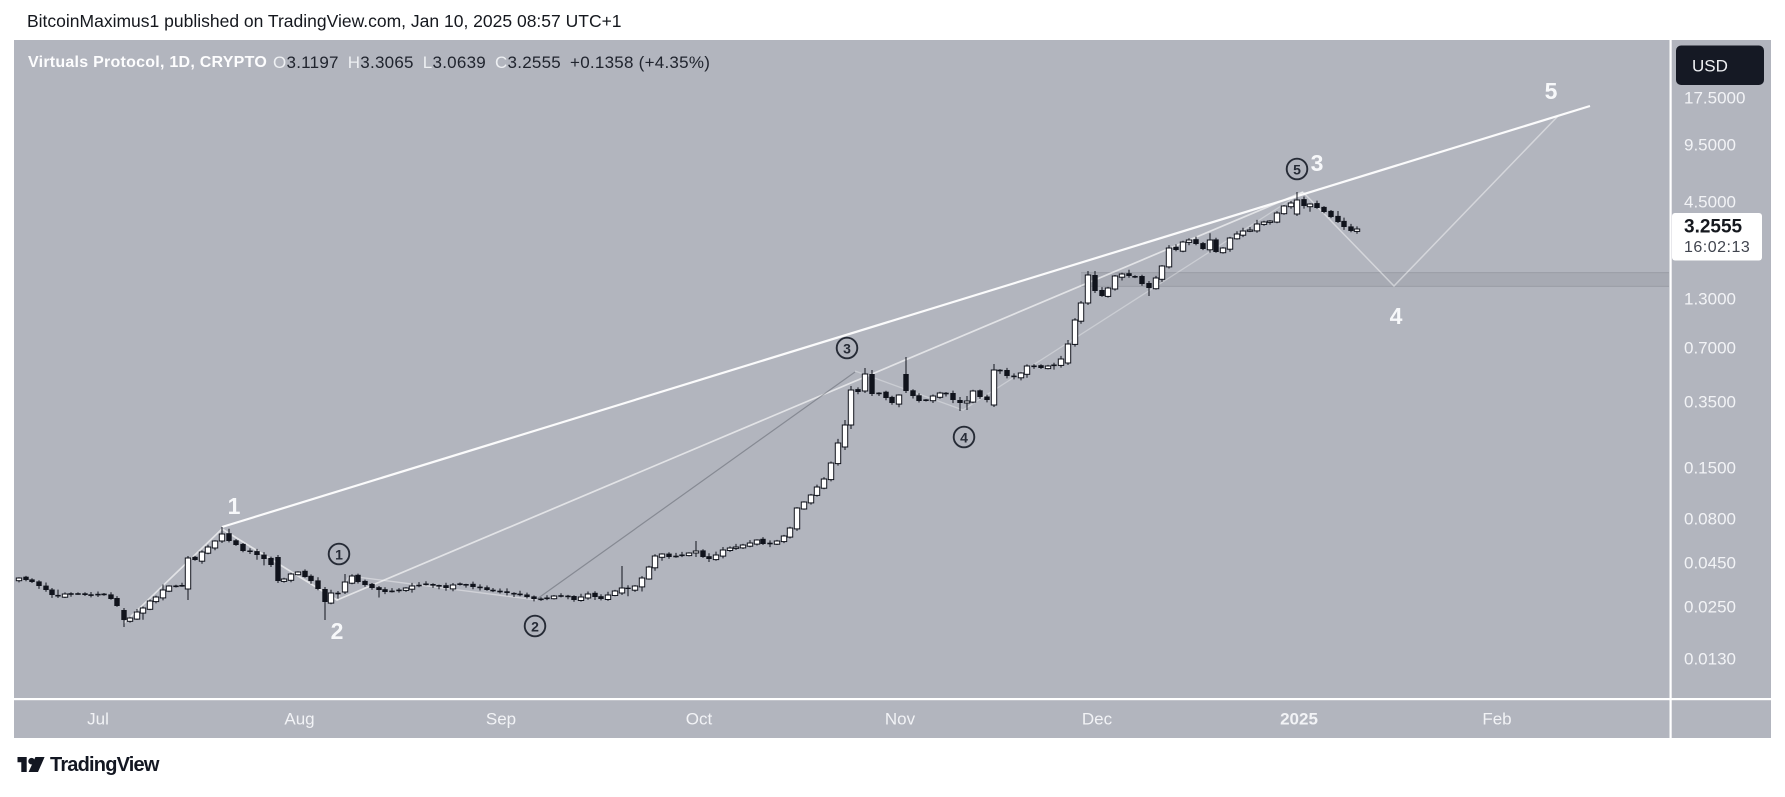 This screenshot has height=797, width=1785. Describe the element at coordinates (1710, 563) in the screenshot. I see `svg-text: 0.0450` at that location.